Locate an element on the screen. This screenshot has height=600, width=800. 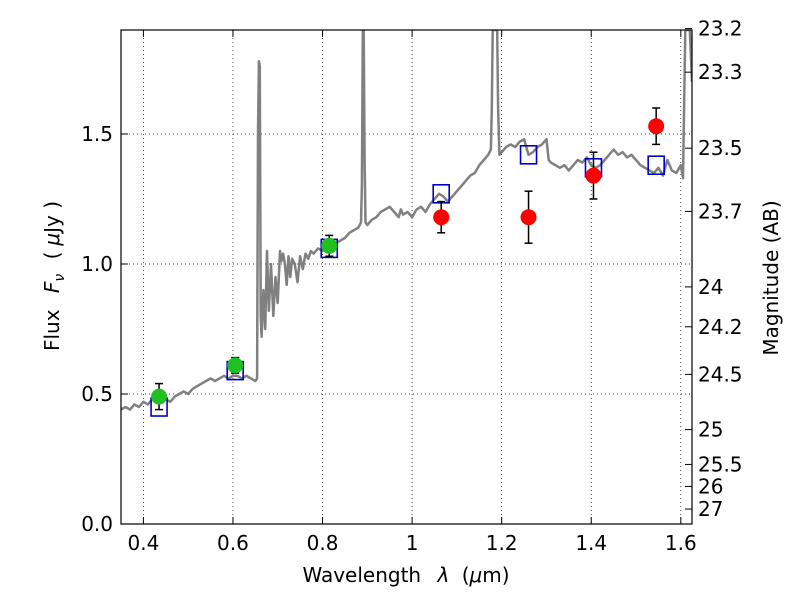
x-tick-label: 0.6 is located at coordinates (233, 543).